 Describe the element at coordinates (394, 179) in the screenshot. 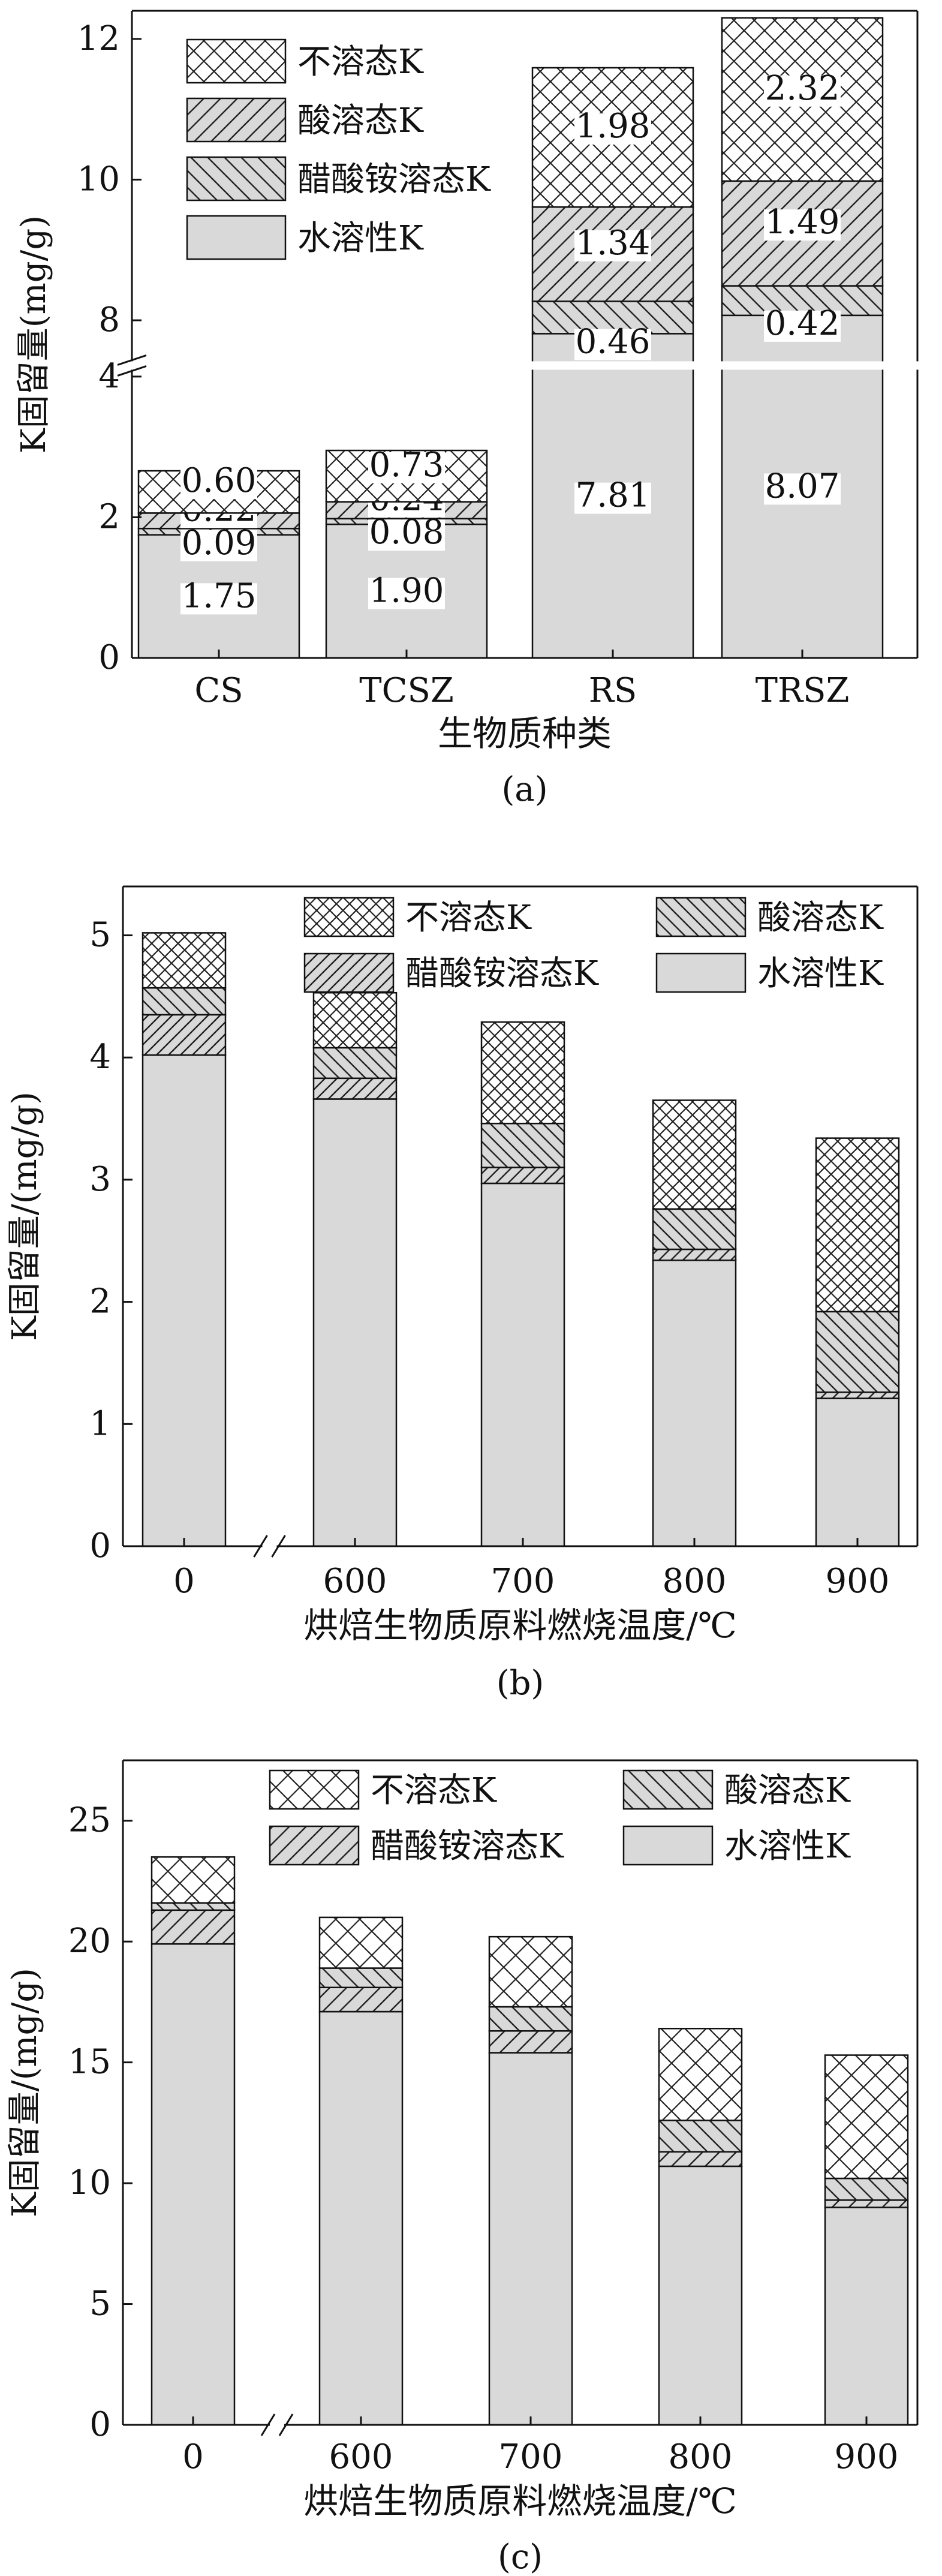

I see `legend-label: 醋酸铵溶态K` at that location.